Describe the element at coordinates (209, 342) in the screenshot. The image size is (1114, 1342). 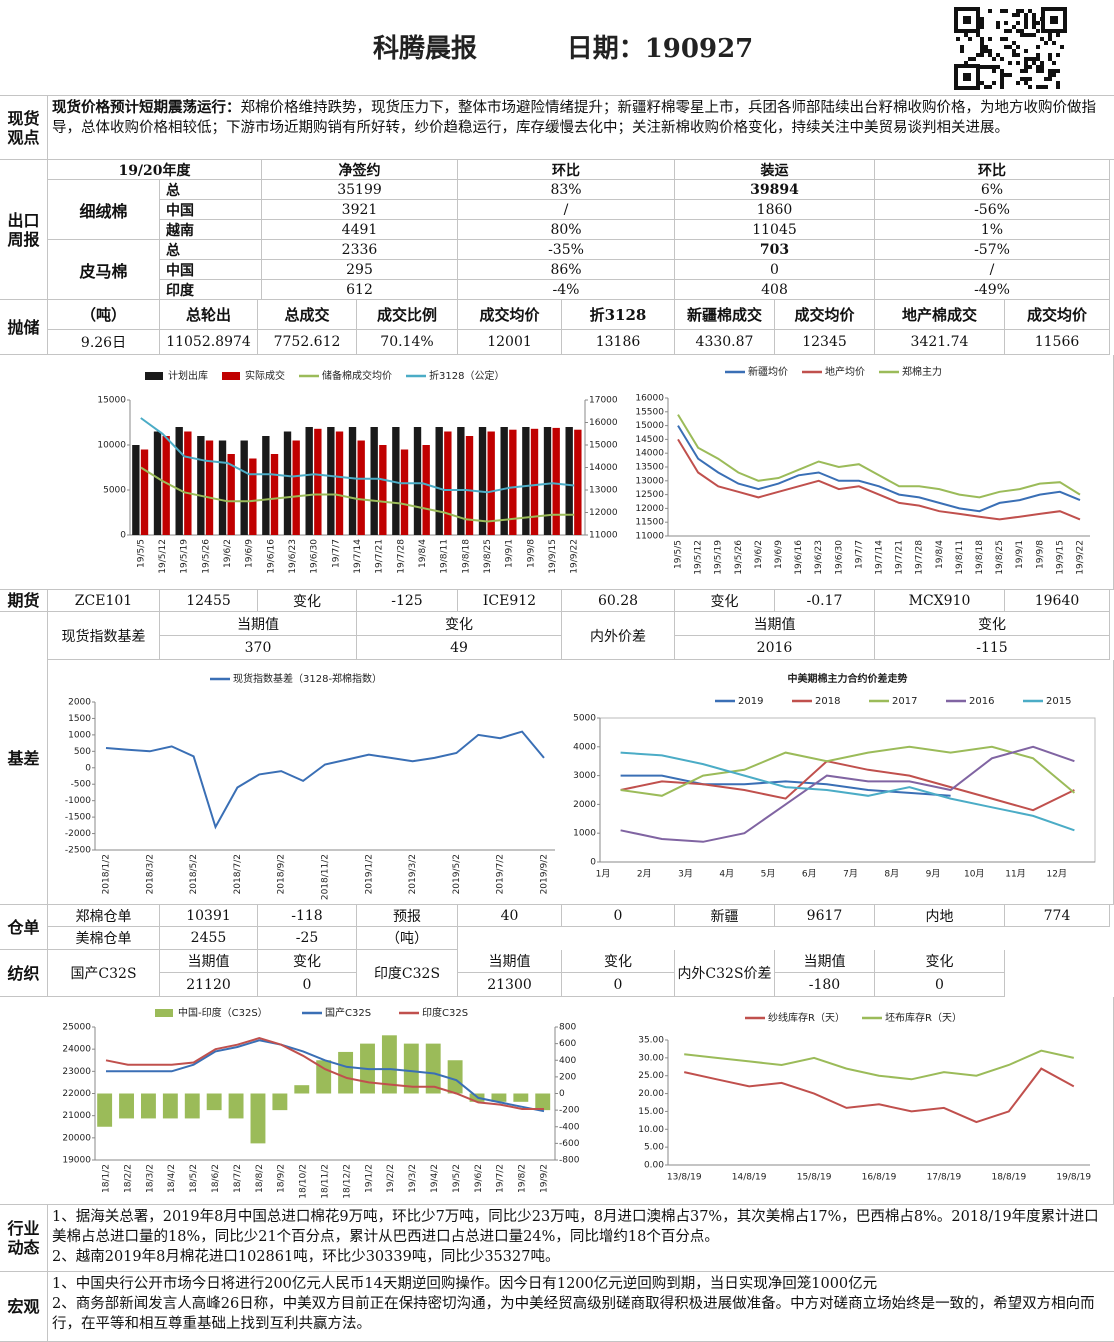
I see `table-cell: 11052.8974` at that location.